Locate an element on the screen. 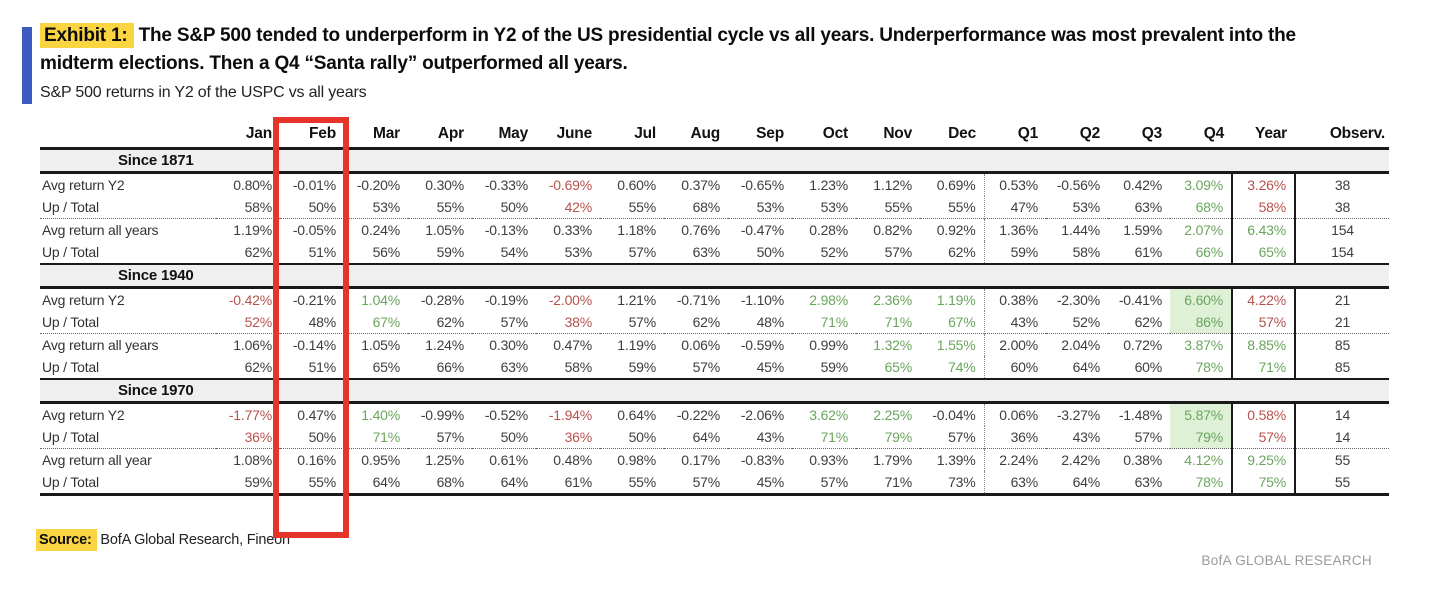 This screenshot has height=596, width=1456. data-cell: 65% is located at coordinates (1263, 252).